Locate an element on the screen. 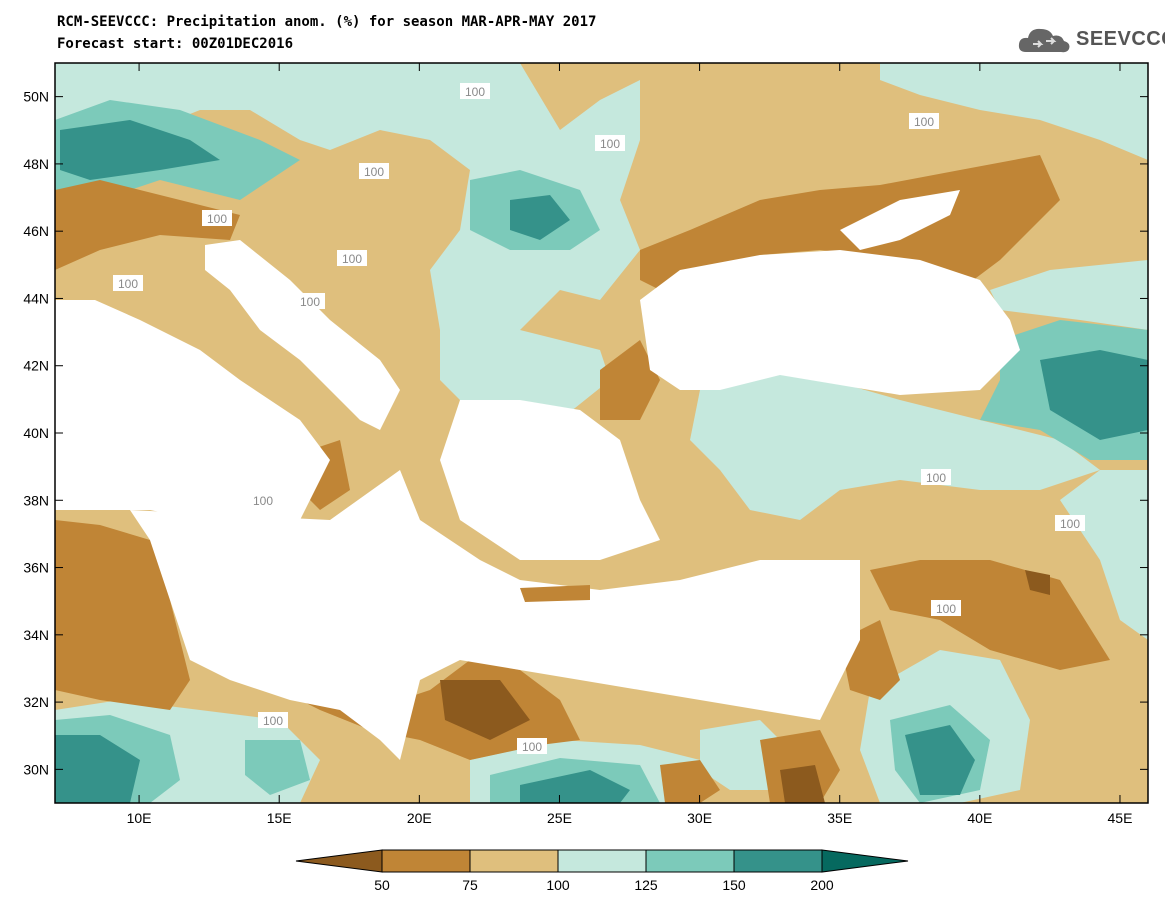 The image size is (1165, 907). lat-tick-label: 42N is located at coordinates (36, 366).